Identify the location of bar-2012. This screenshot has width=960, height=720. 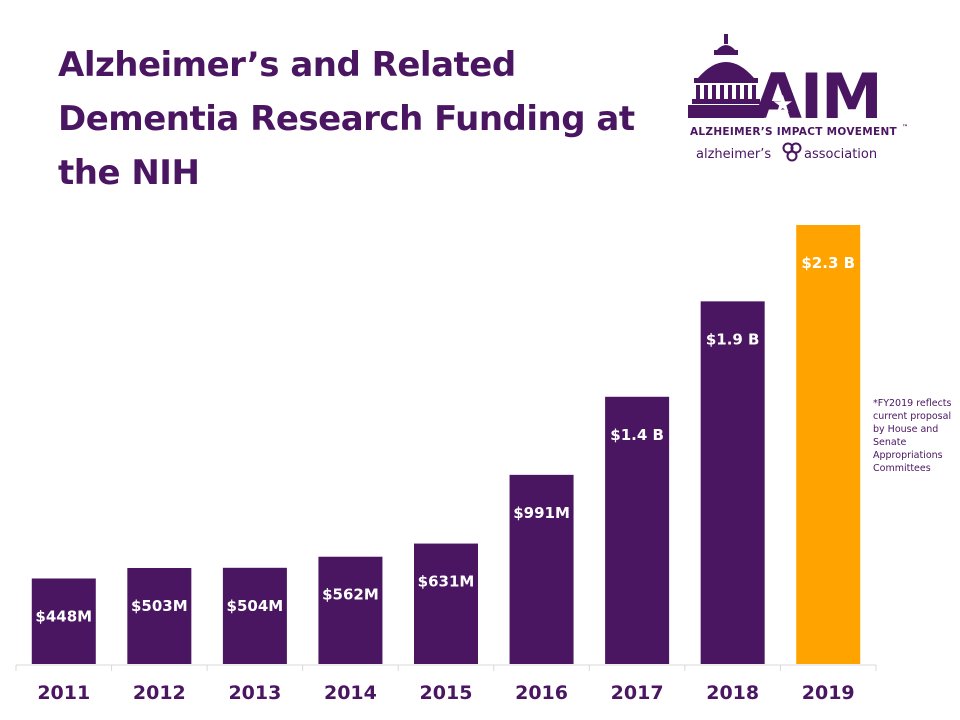
(159, 615).